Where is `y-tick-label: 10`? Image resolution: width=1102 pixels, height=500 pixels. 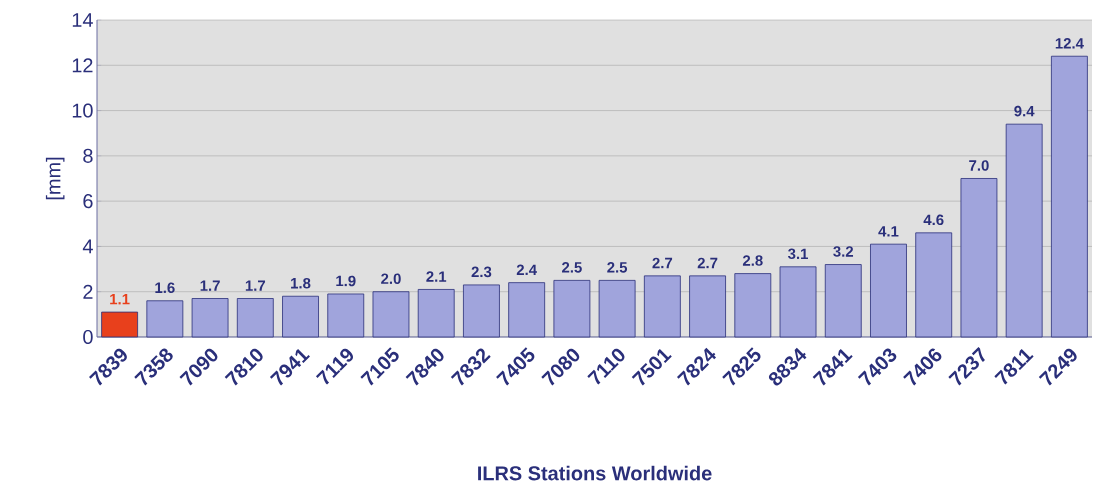
y-tick-label: 10 is located at coordinates (82, 110).